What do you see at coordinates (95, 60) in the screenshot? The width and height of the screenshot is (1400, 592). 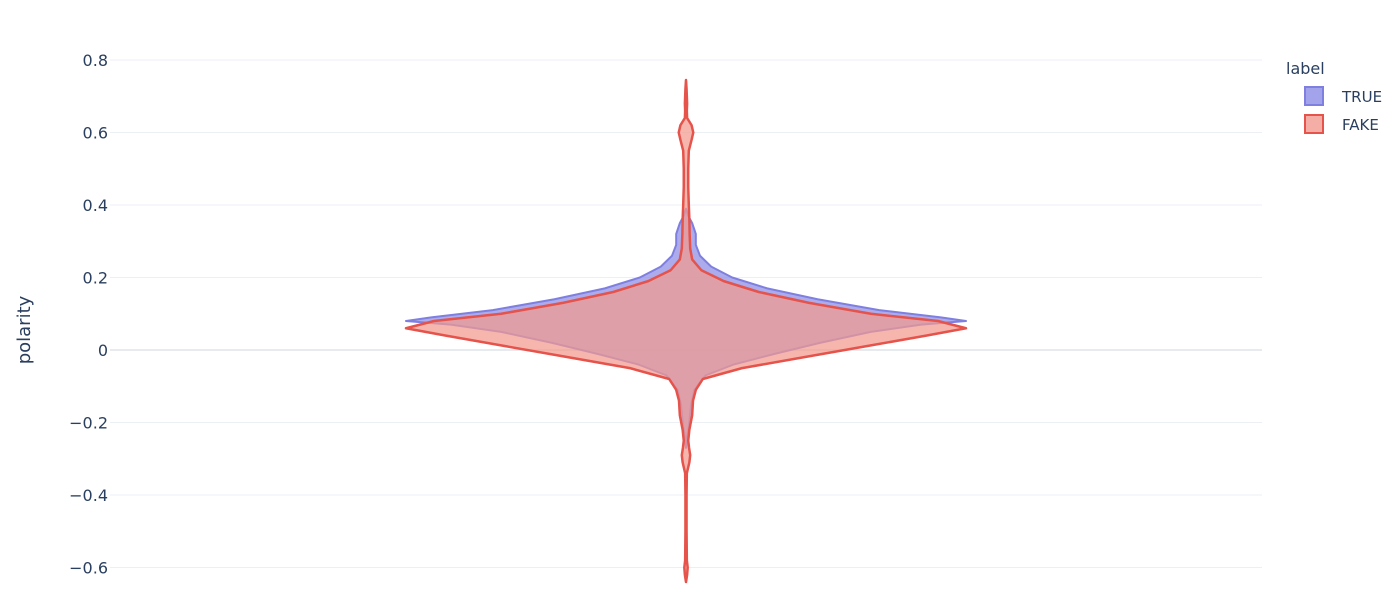 I see `y-tick-label: 0.8` at bounding box center [95, 60].